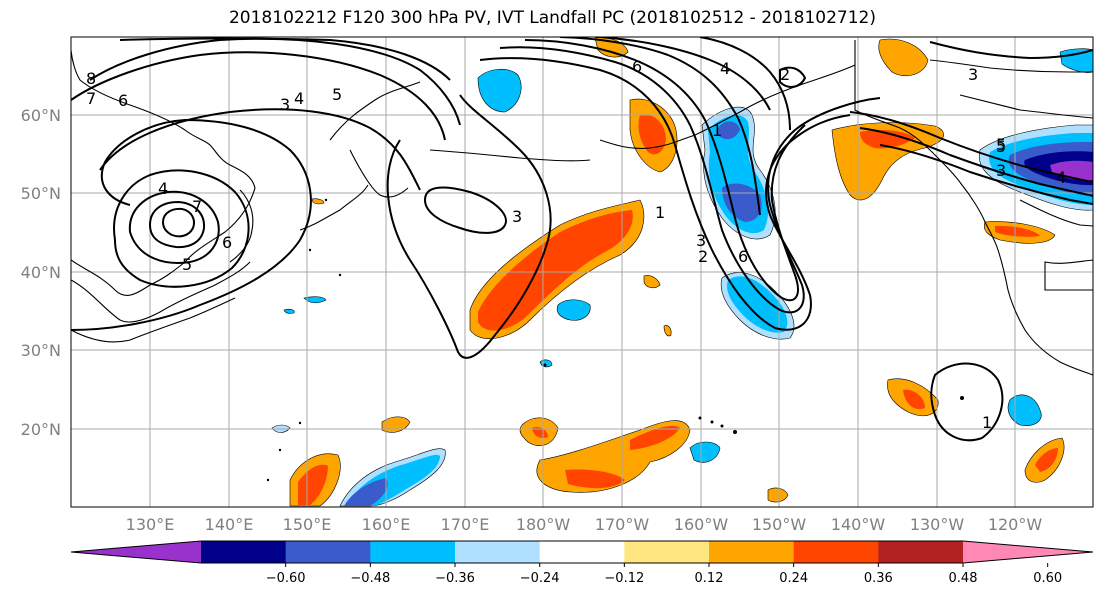 This screenshot has width=1105, height=601. What do you see at coordinates (41, 429) in the screenshot?
I see `lat-tick-label: 20°N` at bounding box center [41, 429].